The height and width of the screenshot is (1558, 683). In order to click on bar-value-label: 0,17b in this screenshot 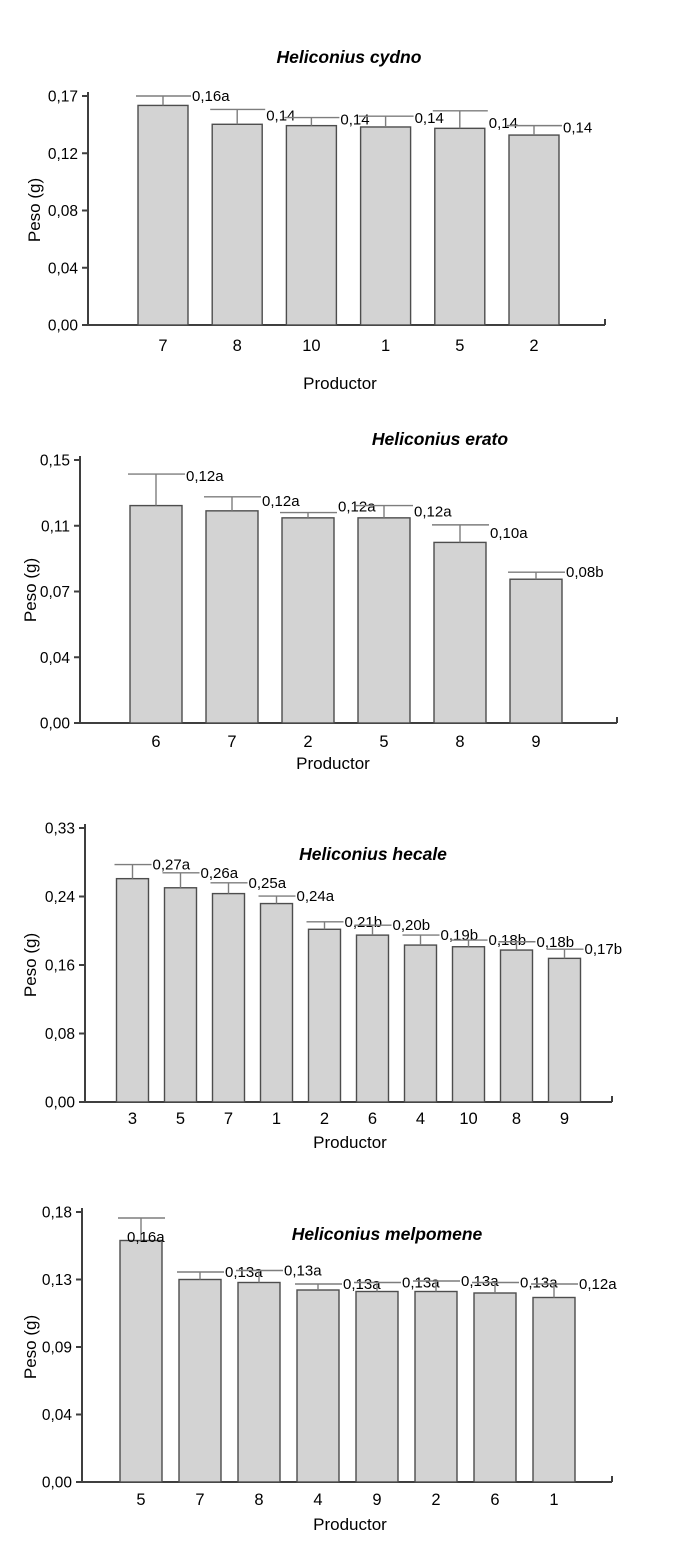, I will do `click(604, 949)`.